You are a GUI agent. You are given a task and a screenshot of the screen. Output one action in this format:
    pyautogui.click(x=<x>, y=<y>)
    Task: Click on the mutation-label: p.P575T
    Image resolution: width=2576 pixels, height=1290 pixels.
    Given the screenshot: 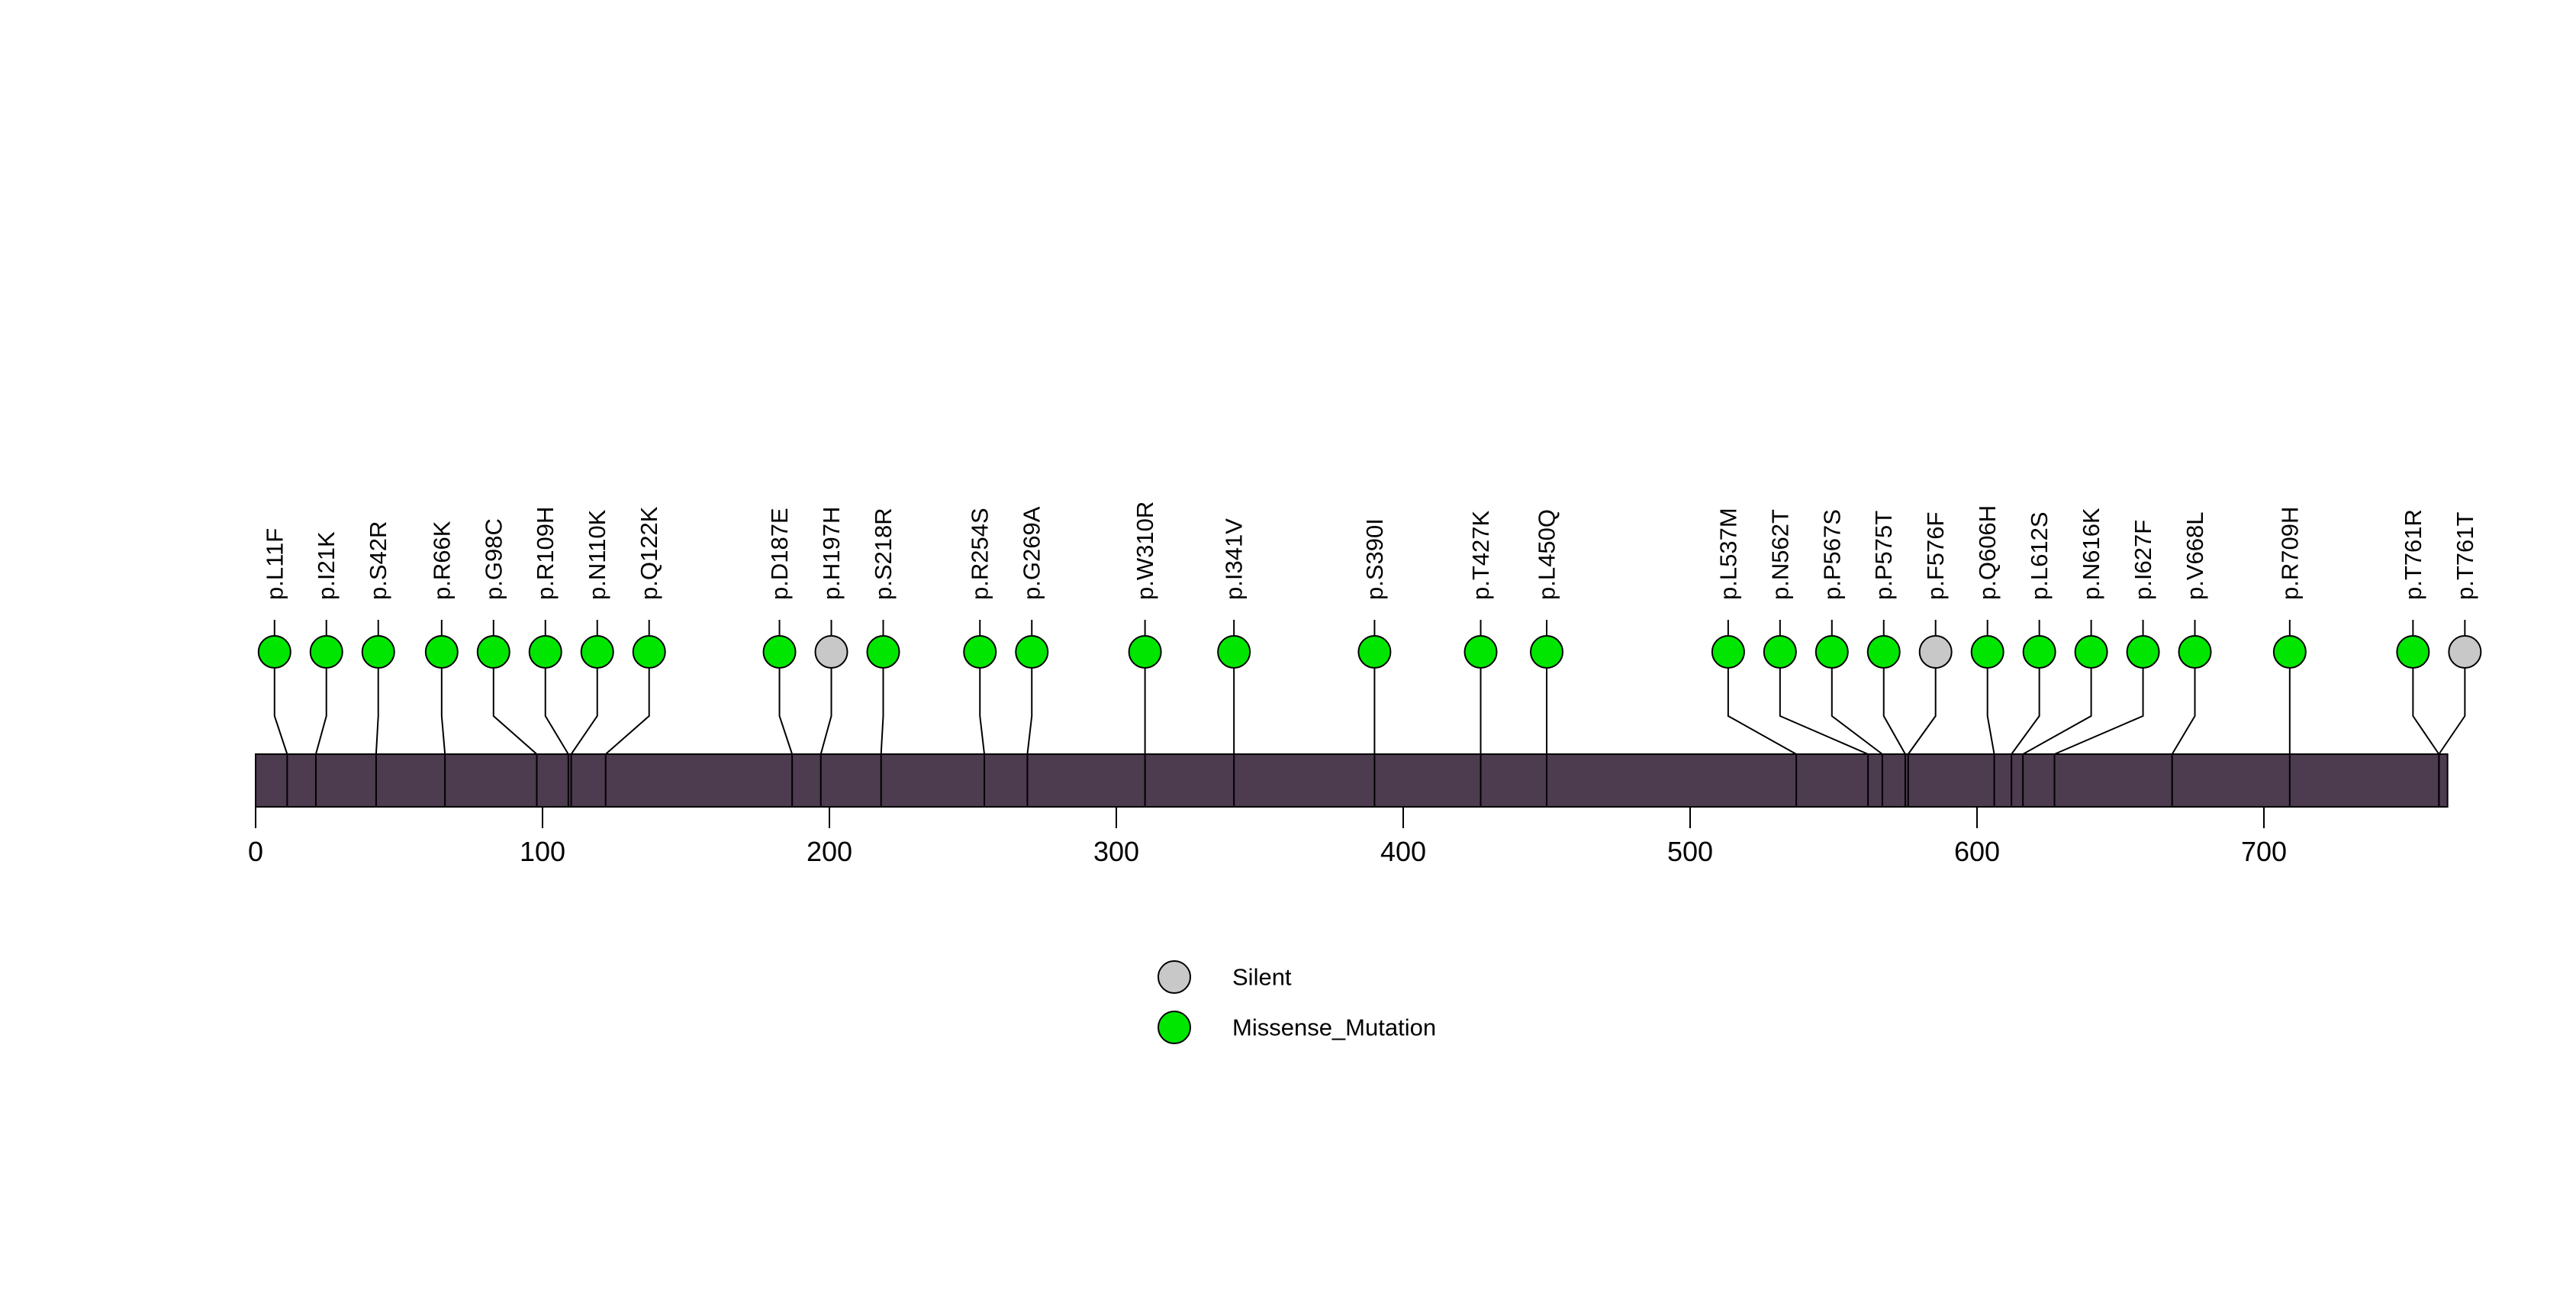 What is the action you would take?
    pyautogui.click(x=1883, y=555)
    